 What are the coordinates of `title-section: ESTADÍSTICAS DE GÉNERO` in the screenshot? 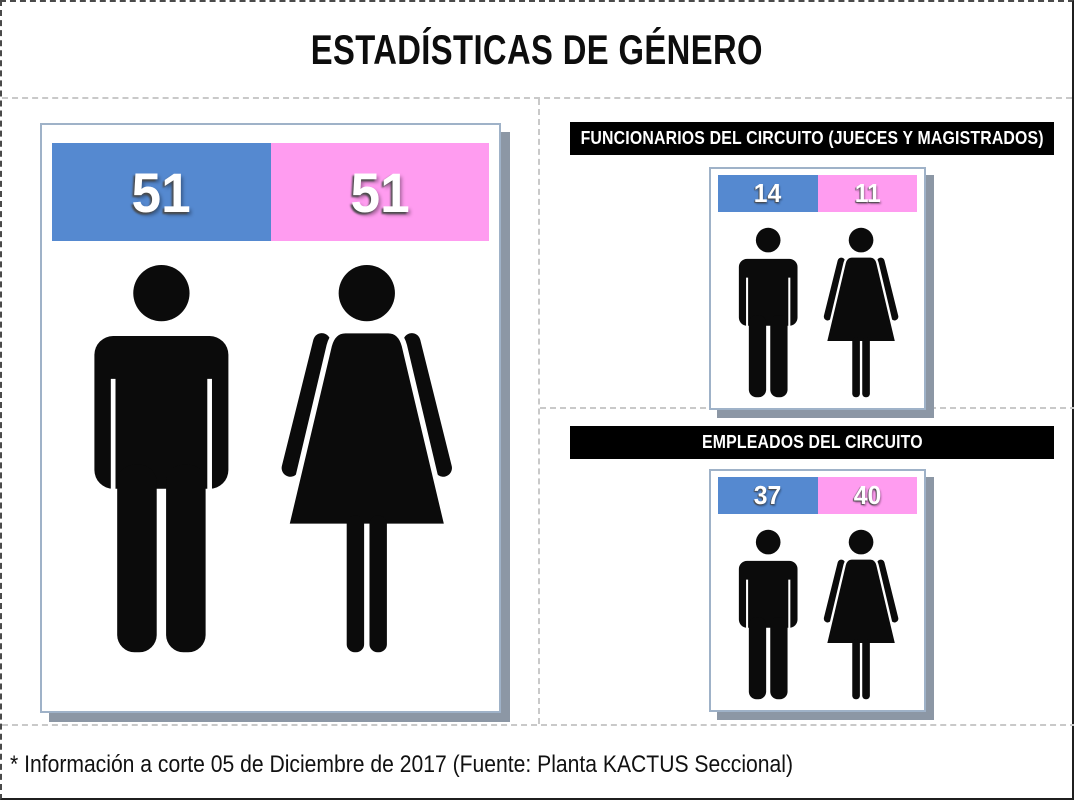 It's located at (537, 50).